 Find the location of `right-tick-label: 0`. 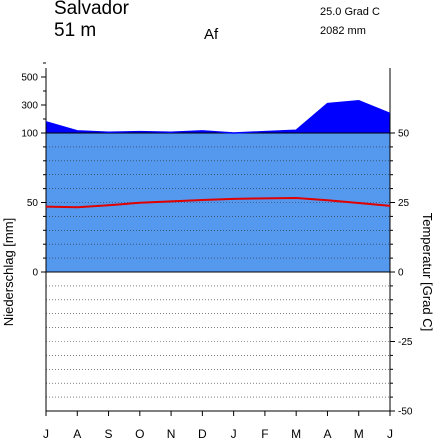

right-tick-label: 0 is located at coordinates (401, 273).